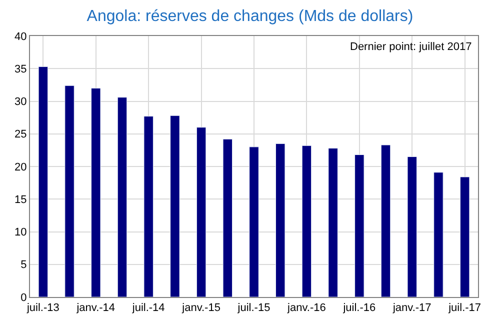  Describe the element at coordinates (20, 36) in the screenshot. I see `y-tick-label: 40` at that location.